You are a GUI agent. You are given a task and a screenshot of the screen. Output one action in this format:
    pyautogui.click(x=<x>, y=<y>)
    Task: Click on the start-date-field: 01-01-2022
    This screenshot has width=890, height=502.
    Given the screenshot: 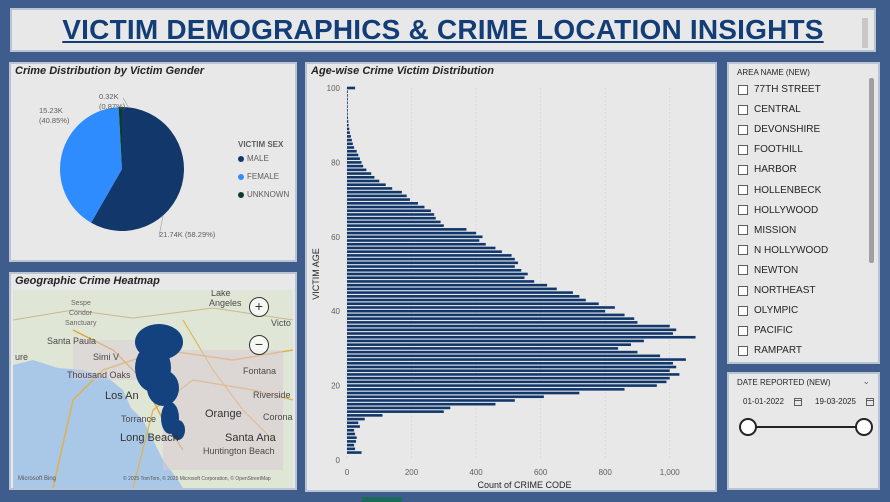 What is the action you would take?
    pyautogui.click(x=772, y=401)
    